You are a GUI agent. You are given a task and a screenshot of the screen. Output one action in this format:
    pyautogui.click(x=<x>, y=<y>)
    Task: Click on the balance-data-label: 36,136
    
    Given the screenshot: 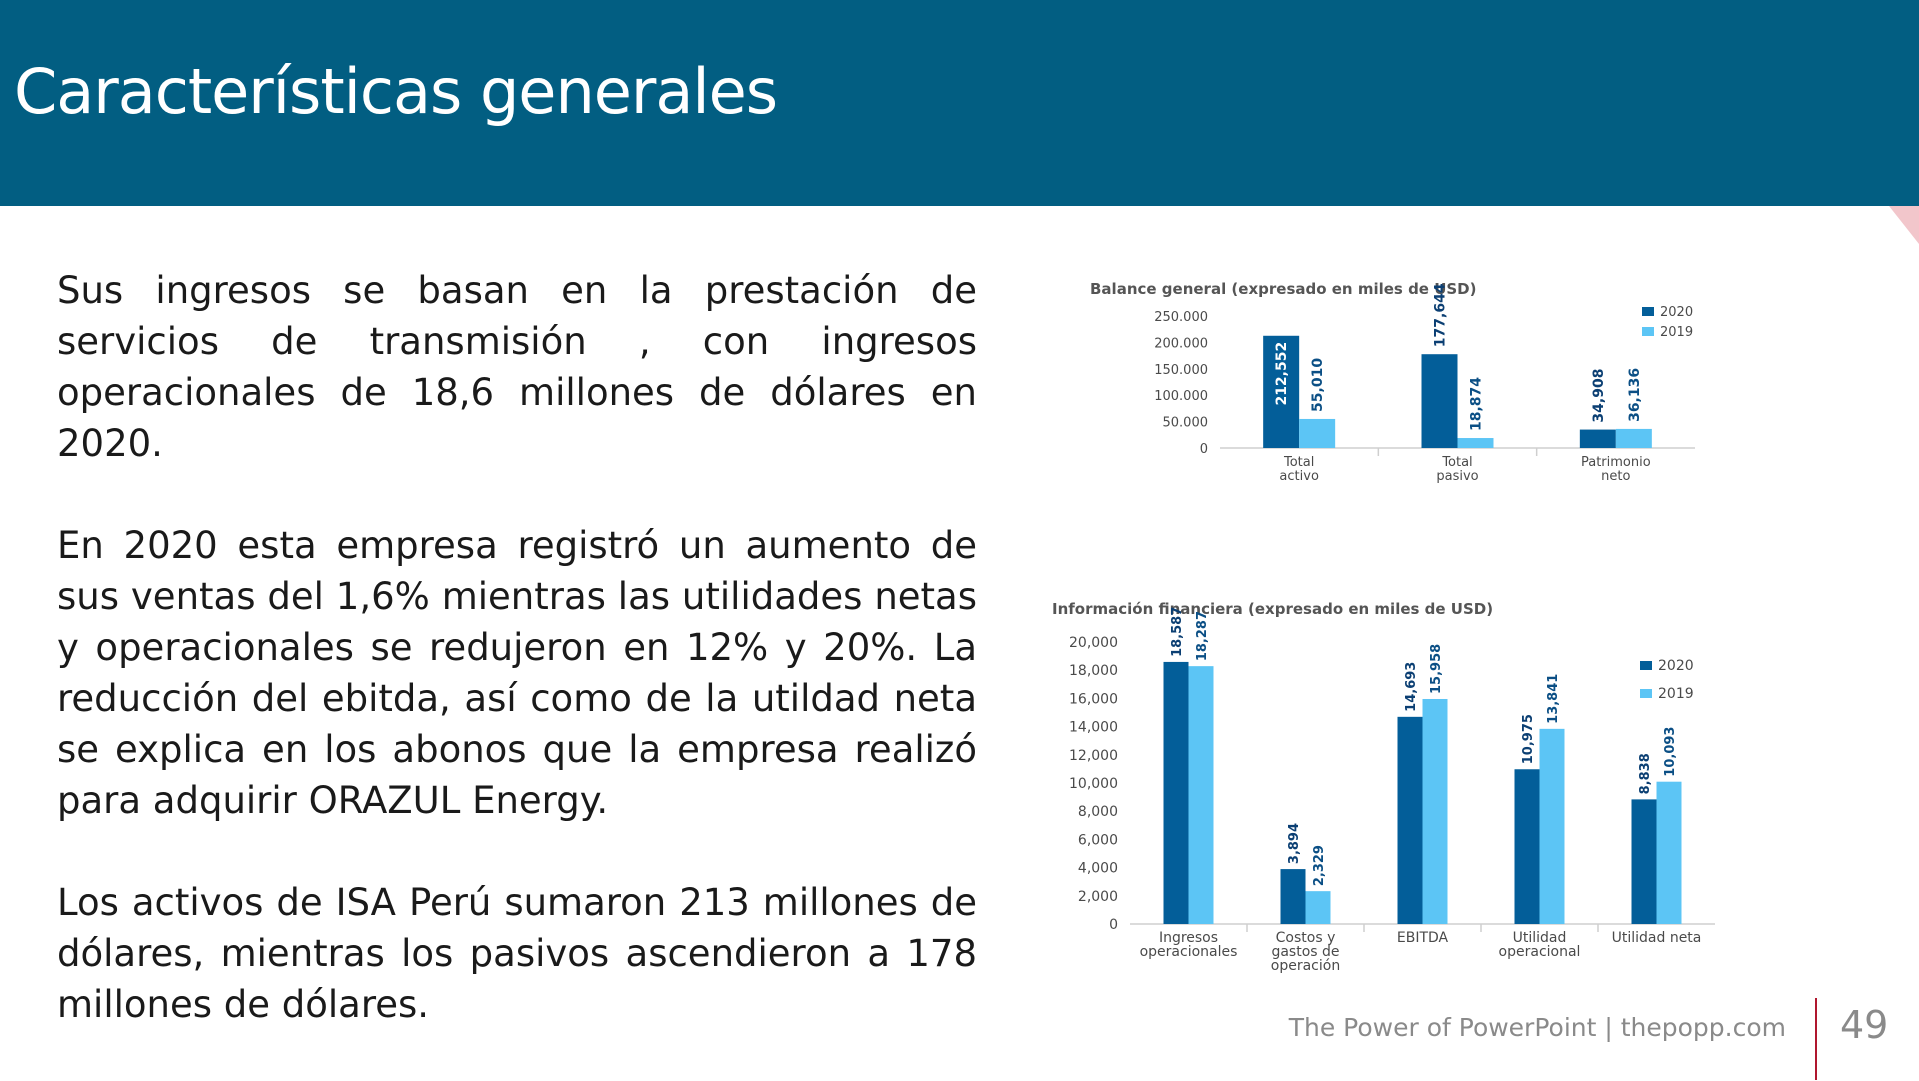 What is the action you would take?
    pyautogui.click(x=1635, y=395)
    